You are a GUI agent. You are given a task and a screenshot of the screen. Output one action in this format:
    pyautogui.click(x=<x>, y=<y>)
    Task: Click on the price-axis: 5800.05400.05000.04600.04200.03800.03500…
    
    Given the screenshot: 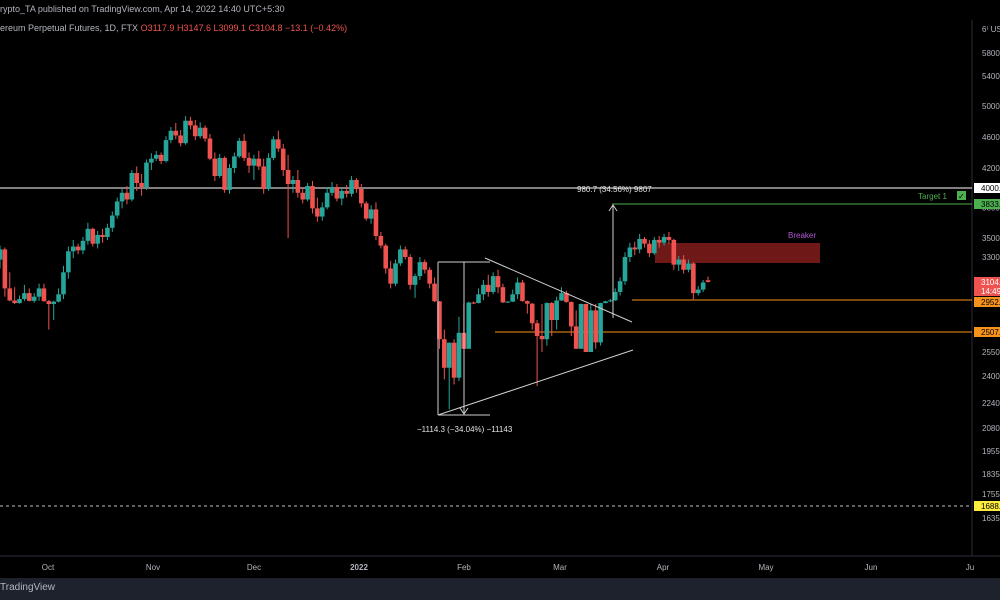 What is the action you would take?
    pyautogui.click(x=991, y=286)
    